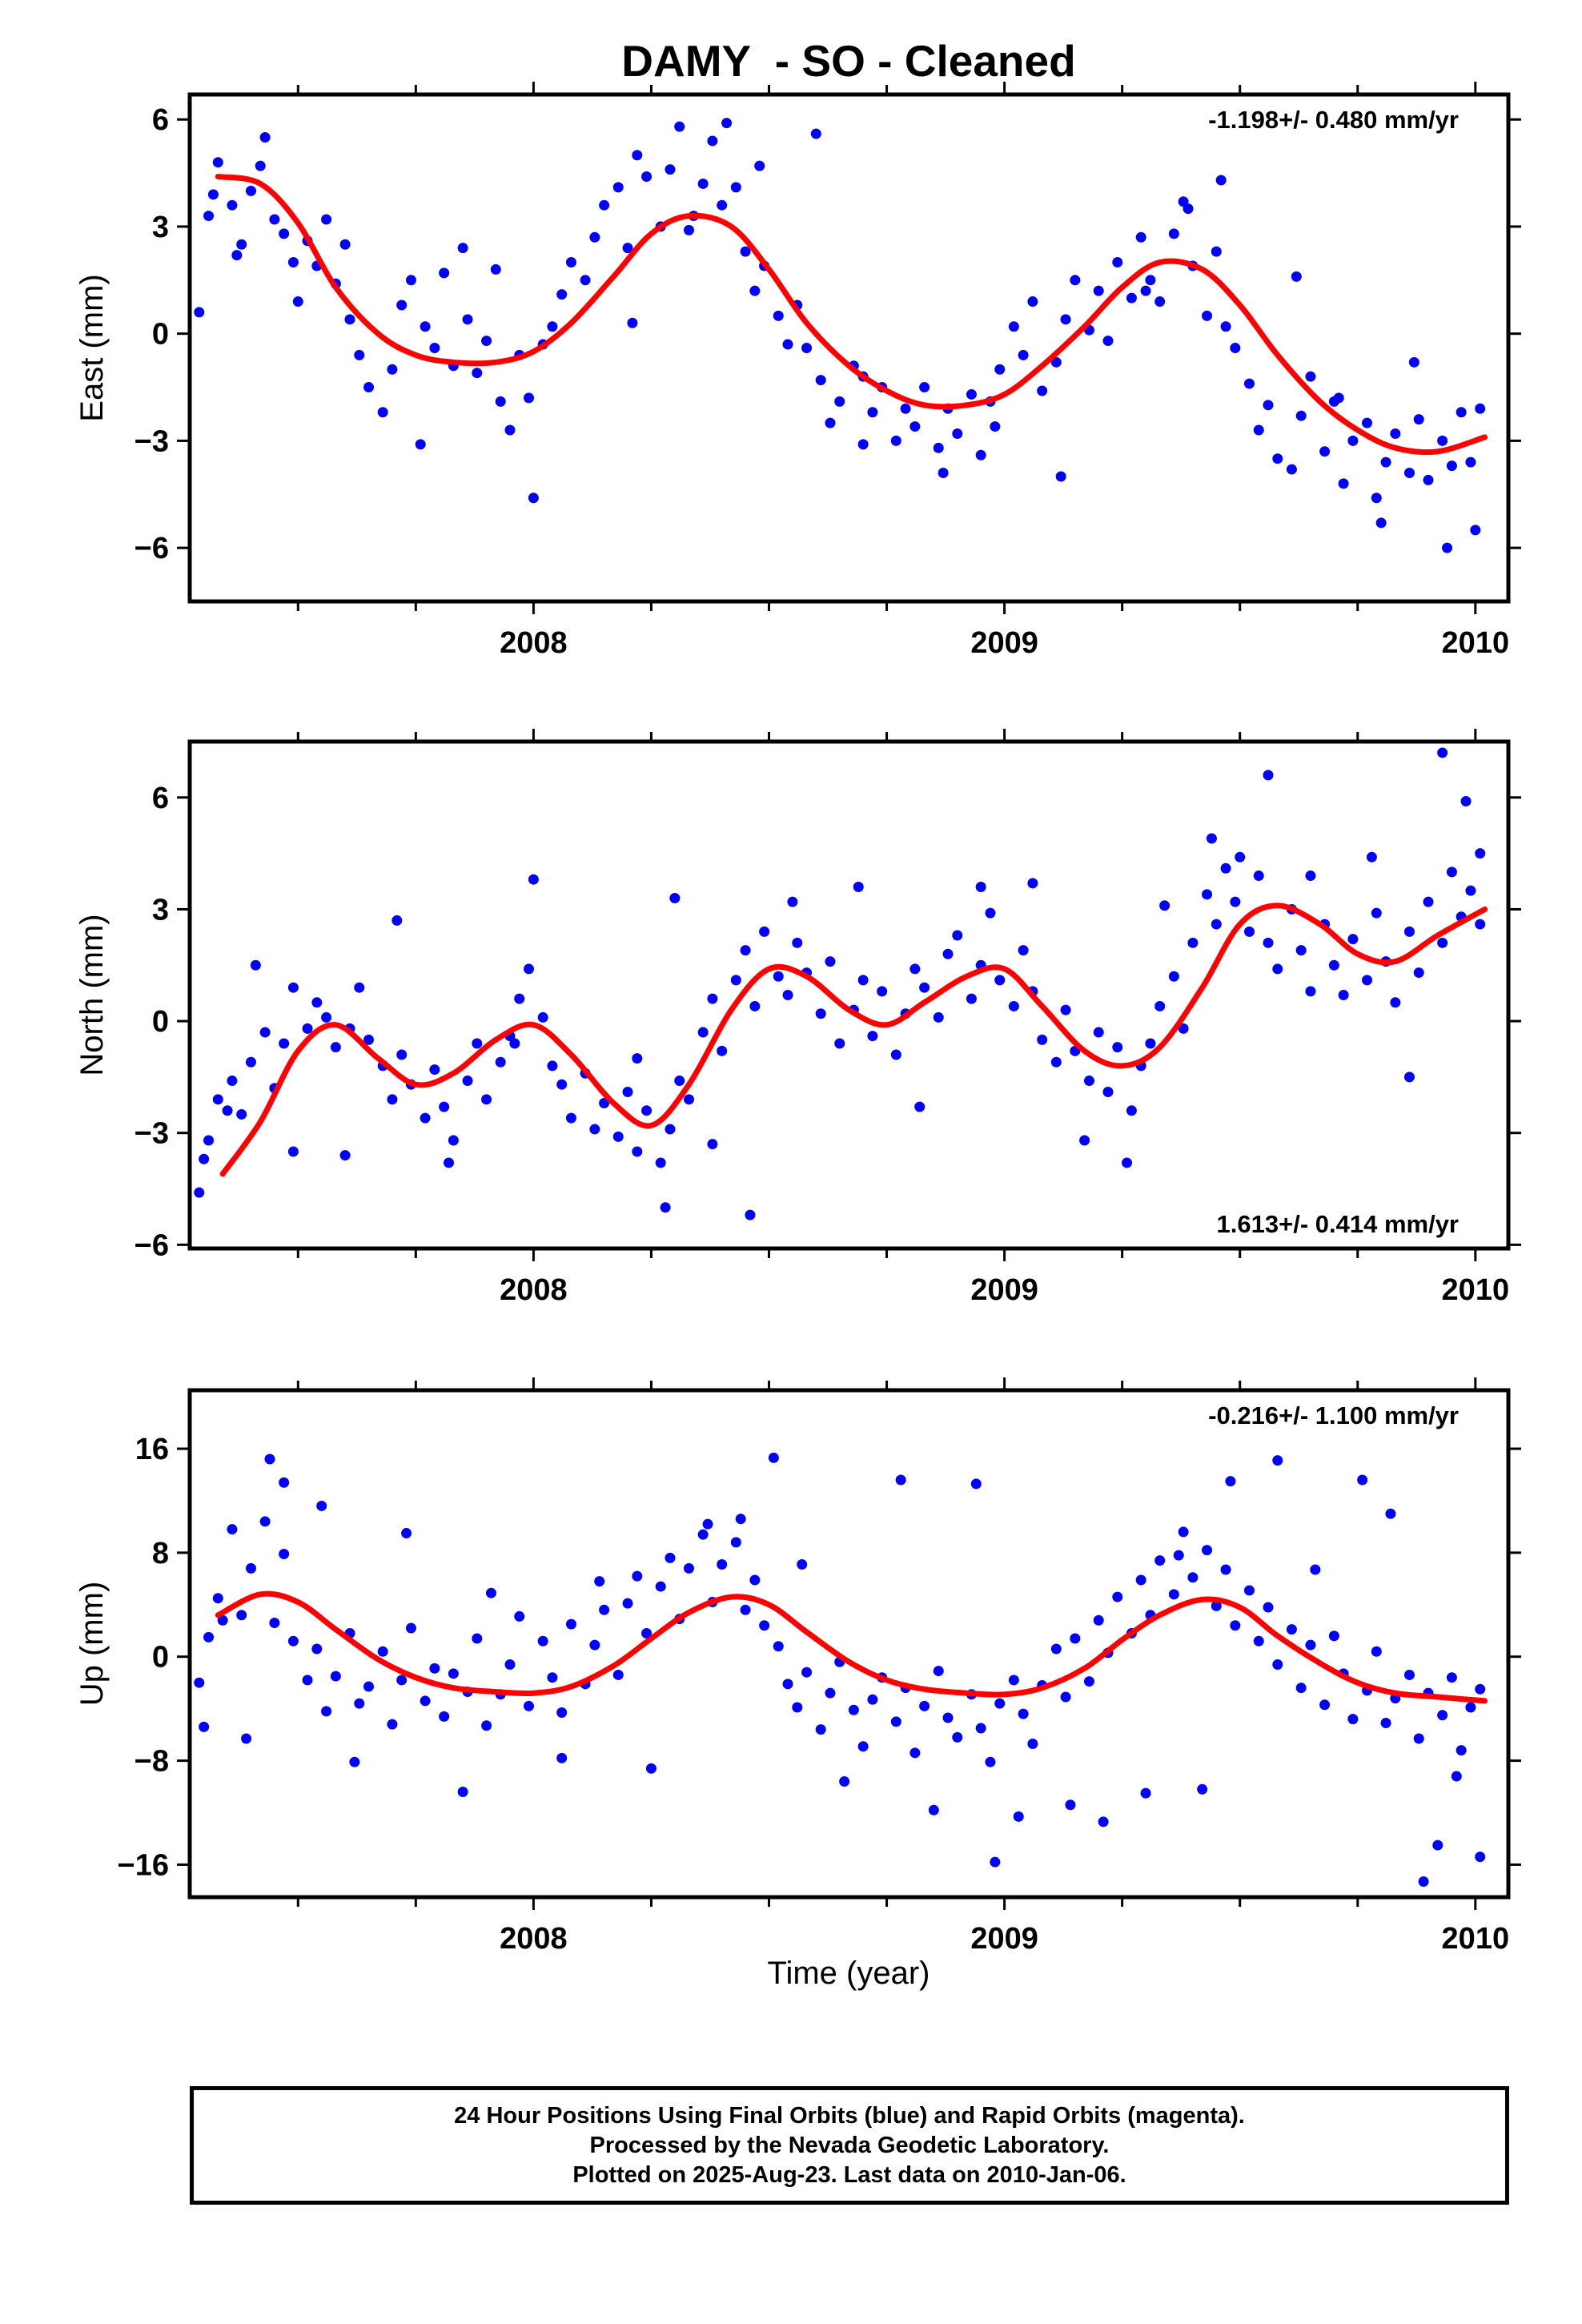 The image size is (1582, 2324). Describe the element at coordinates (1476, 1290) in the screenshot. I see `x-tick-label: 2010` at that location.